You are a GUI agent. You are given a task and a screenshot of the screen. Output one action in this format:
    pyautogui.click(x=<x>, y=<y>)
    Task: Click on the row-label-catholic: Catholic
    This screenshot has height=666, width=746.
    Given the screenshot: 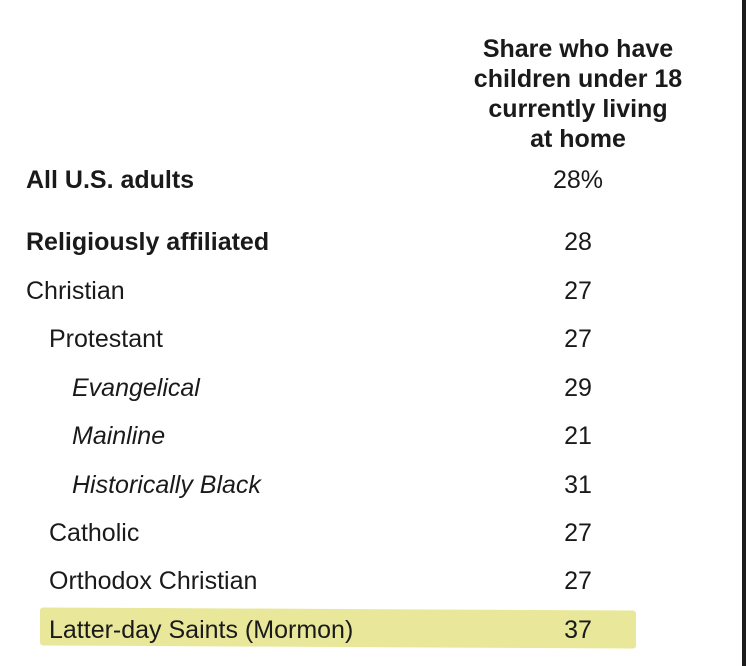 What is the action you would take?
    pyautogui.click(x=94, y=533)
    